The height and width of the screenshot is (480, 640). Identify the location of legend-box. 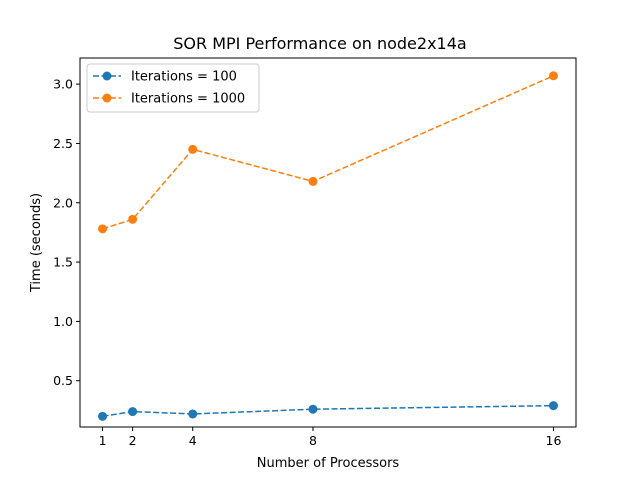
(173, 88).